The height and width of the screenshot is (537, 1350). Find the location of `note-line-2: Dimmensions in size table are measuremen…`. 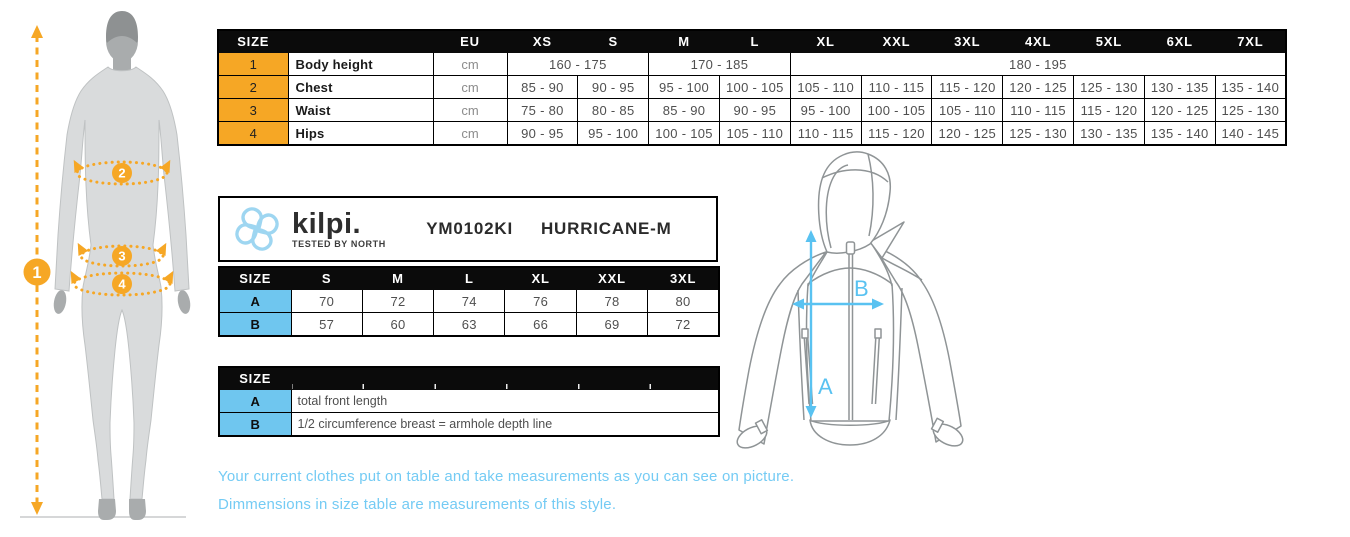

note-line-2: Dimmensions in size table are measuremen… is located at coordinates (417, 504).